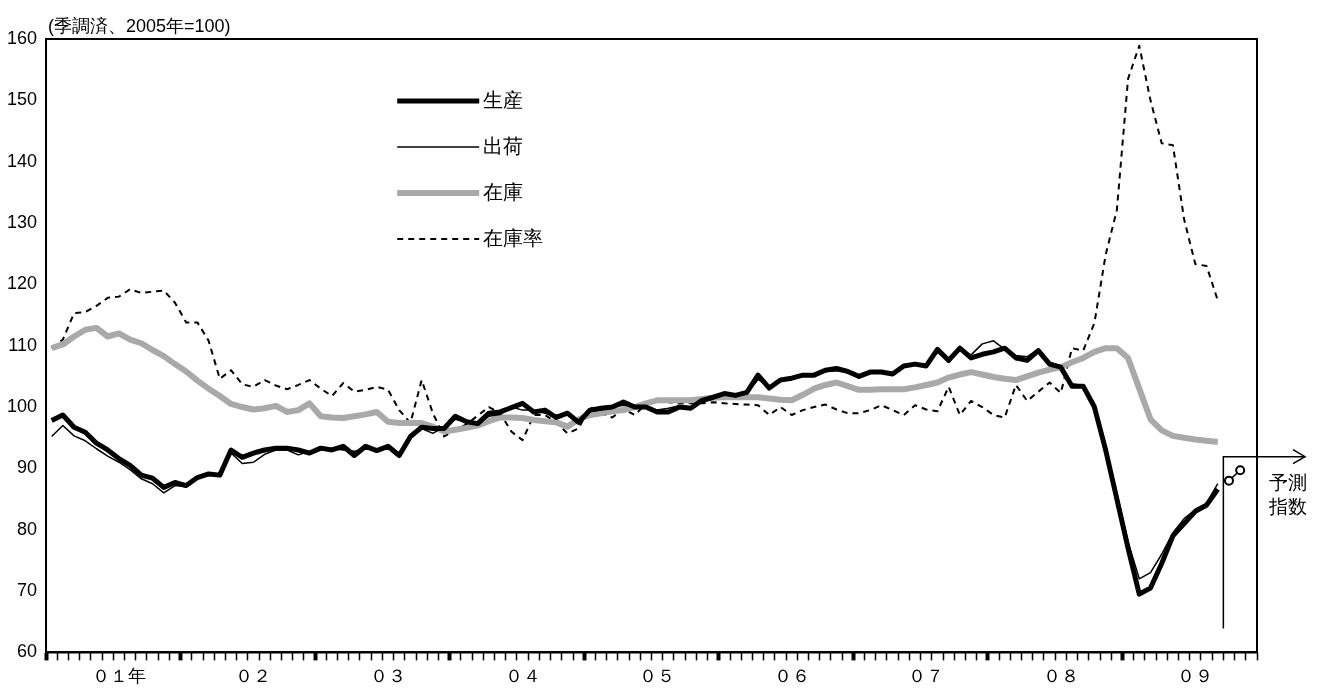 The width and height of the screenshot is (1319, 698). What do you see at coordinates (503, 191) in the screenshot?
I see `legend-label: 在庫` at bounding box center [503, 191].